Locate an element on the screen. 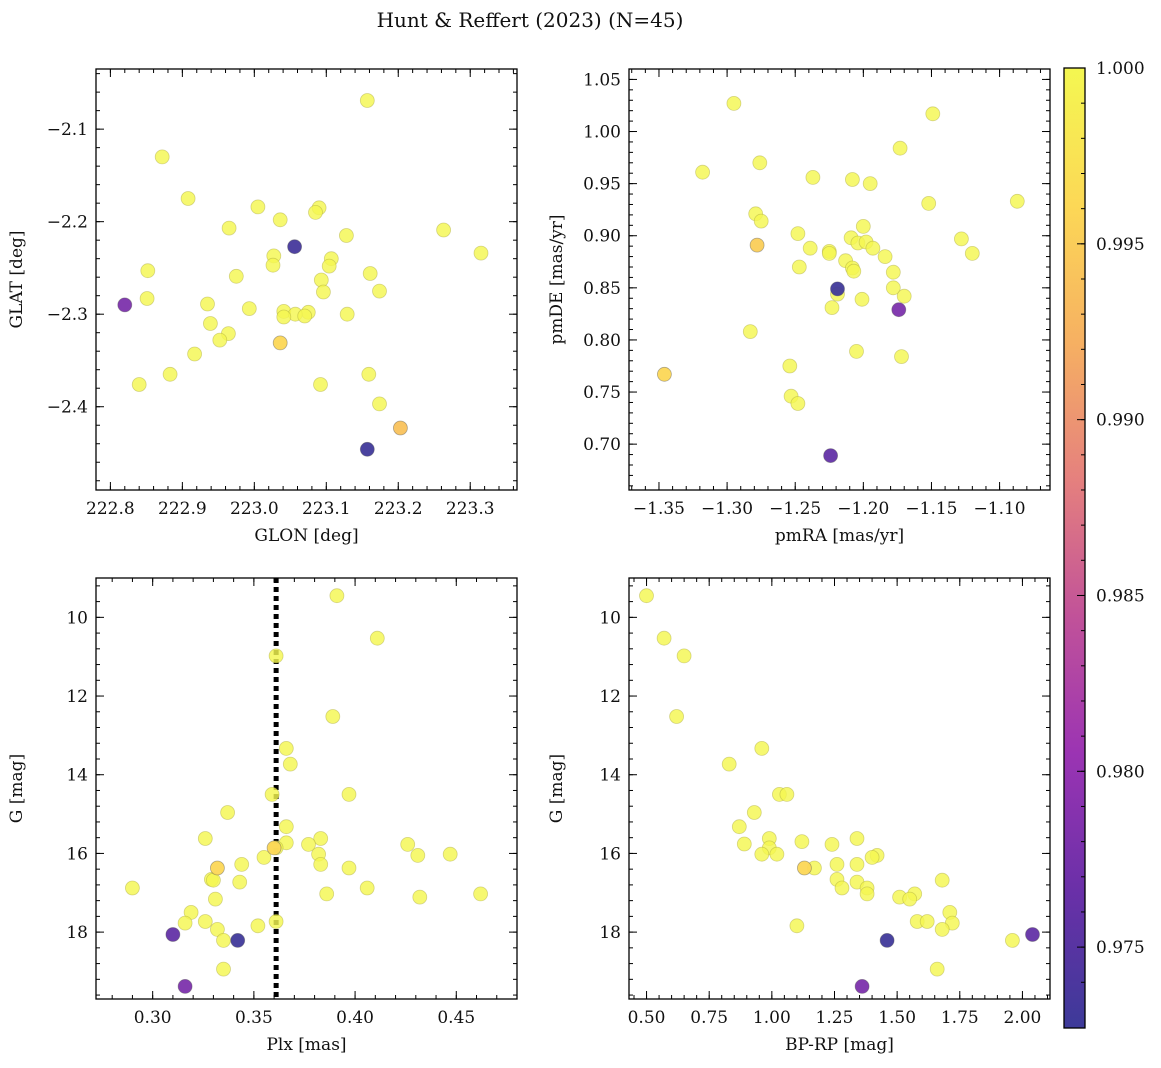 This screenshot has width=1161, height=1068. x-tick-label: 0.30 is located at coordinates (153, 1018).